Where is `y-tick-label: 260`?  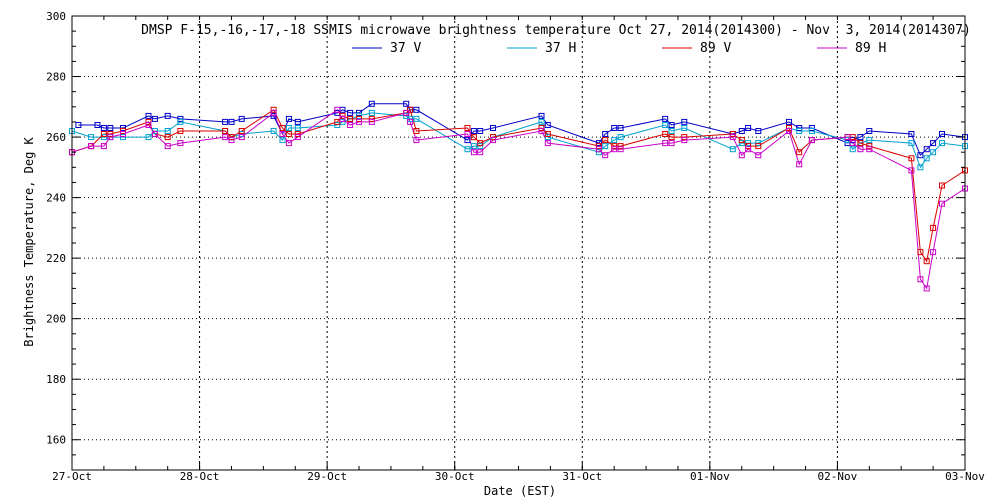
y-tick-label: 260 is located at coordinates (56, 137).